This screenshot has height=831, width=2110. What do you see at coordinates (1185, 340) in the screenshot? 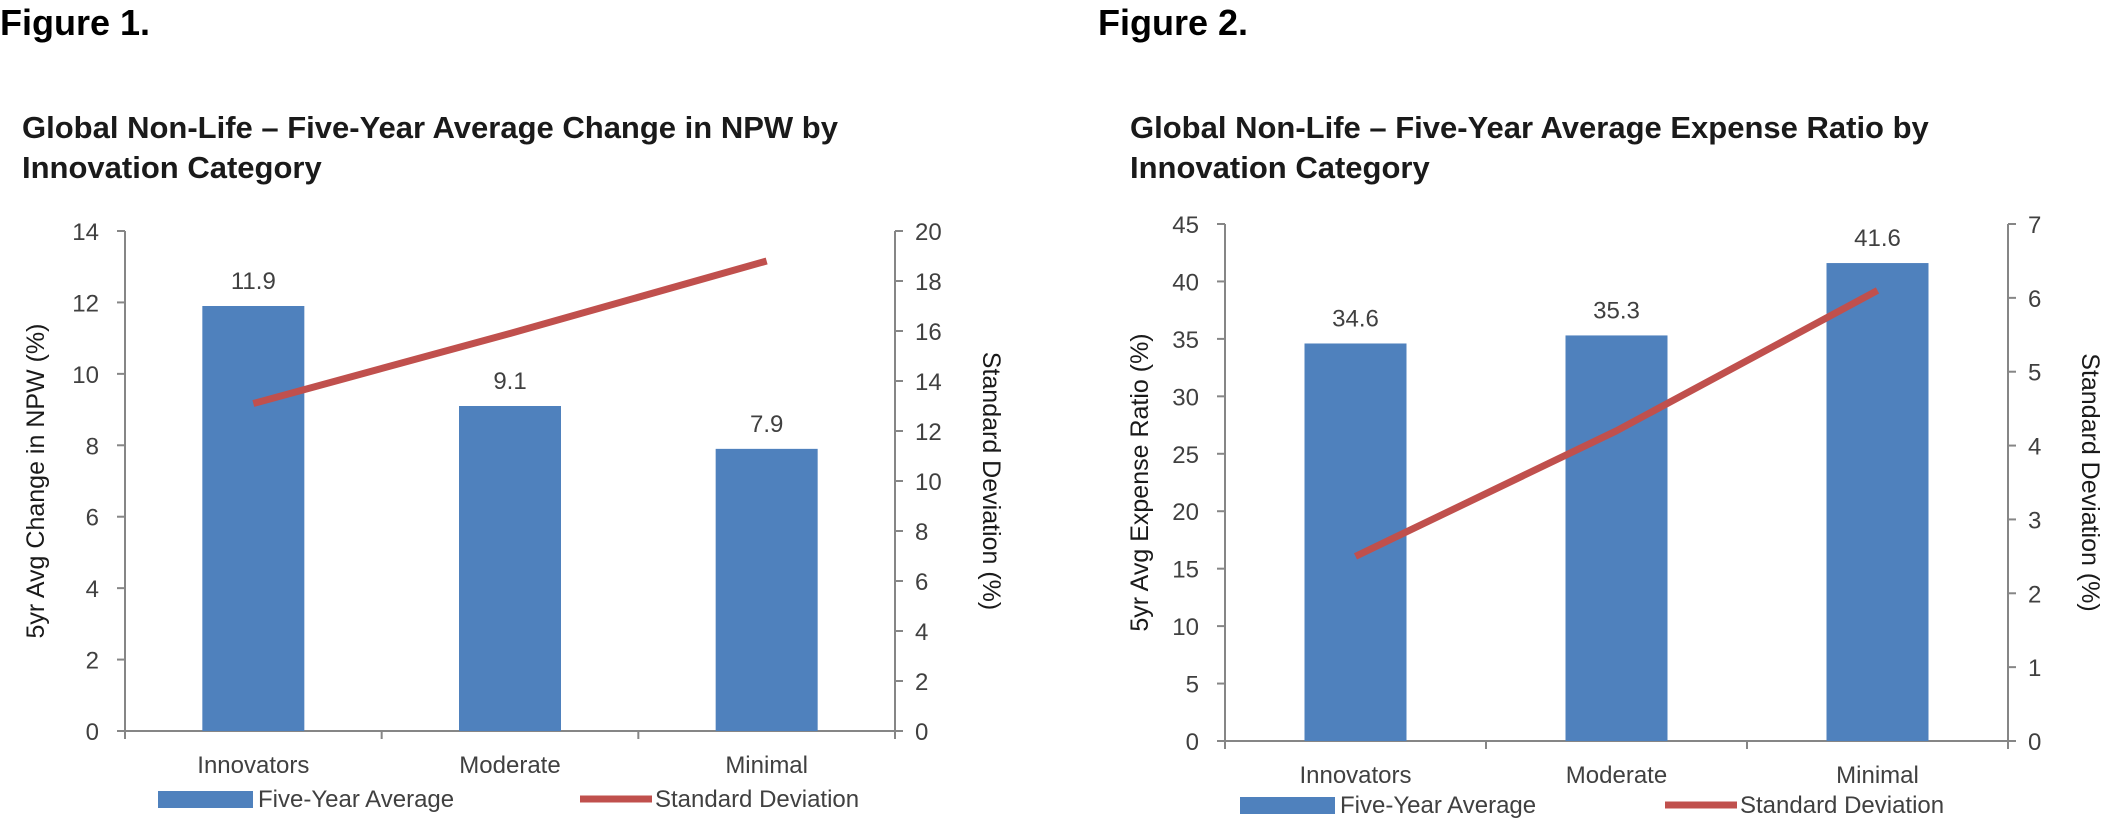
I see `y-tick-label: 35` at bounding box center [1185, 340].